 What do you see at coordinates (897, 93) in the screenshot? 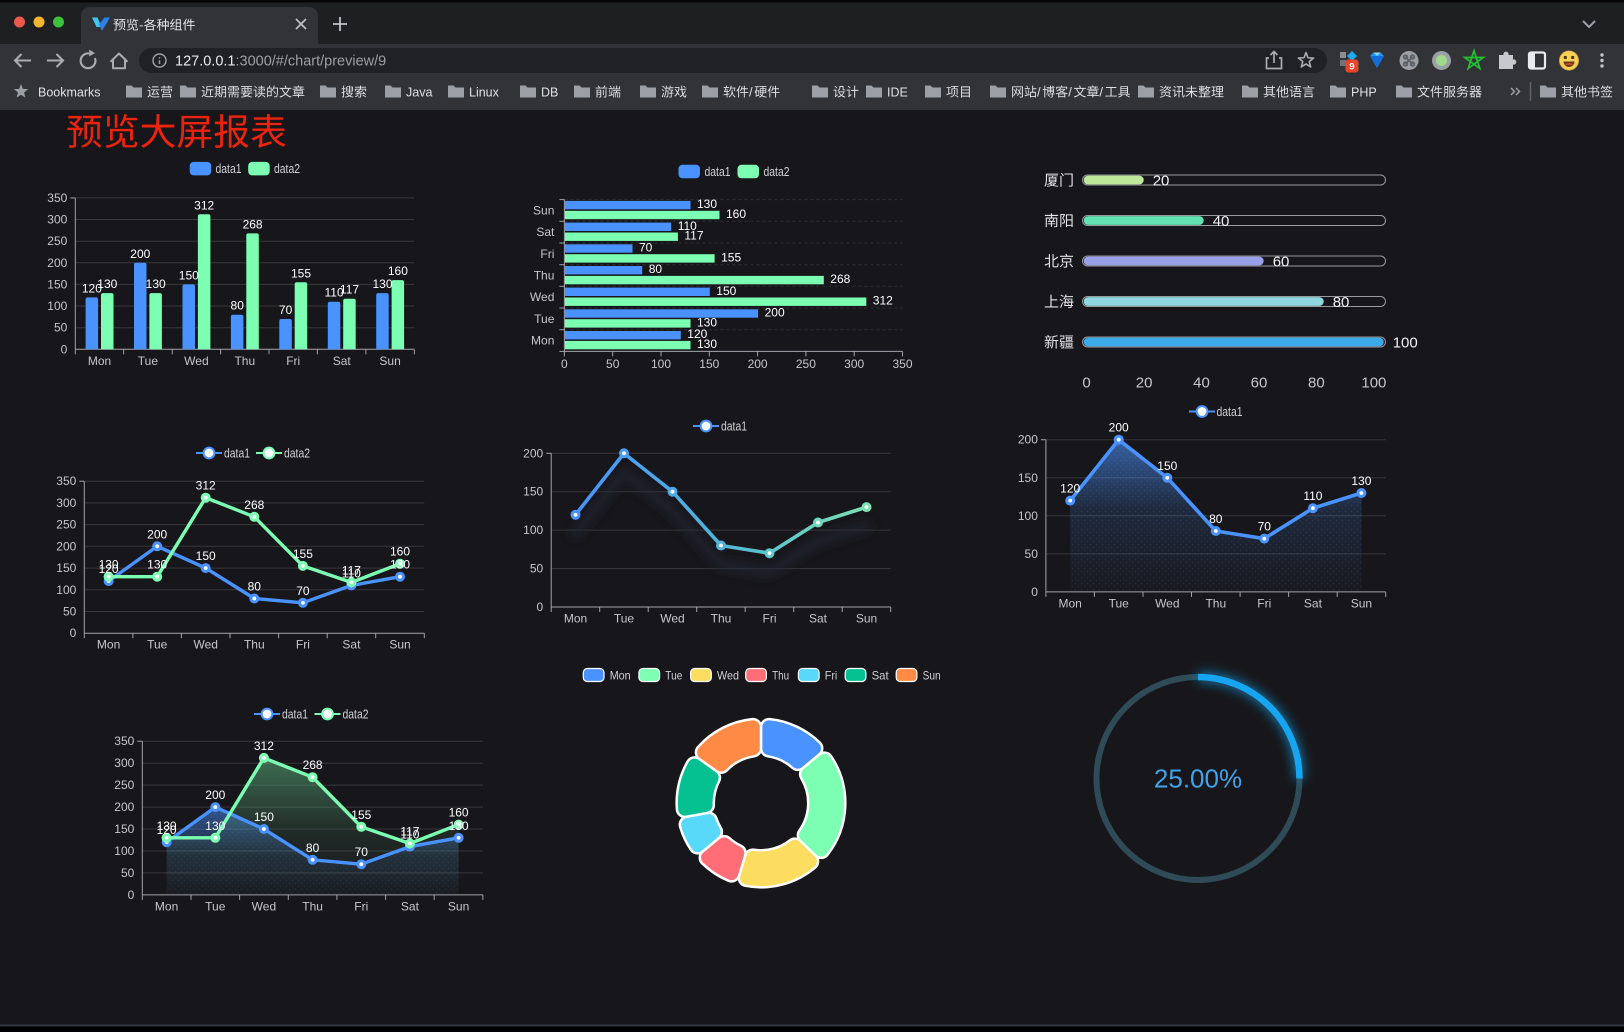
I see `svg-text: IDE` at bounding box center [897, 93].